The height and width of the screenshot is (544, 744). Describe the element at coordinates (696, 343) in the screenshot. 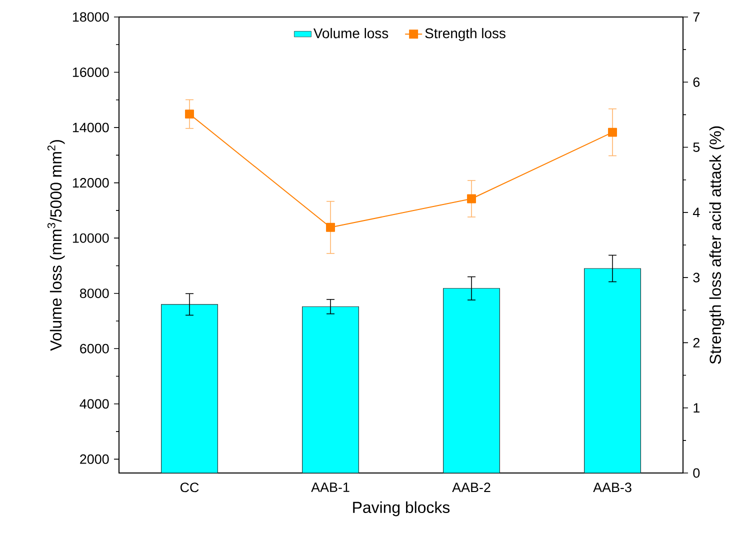

I see `y2-tick-label: 2` at that location.